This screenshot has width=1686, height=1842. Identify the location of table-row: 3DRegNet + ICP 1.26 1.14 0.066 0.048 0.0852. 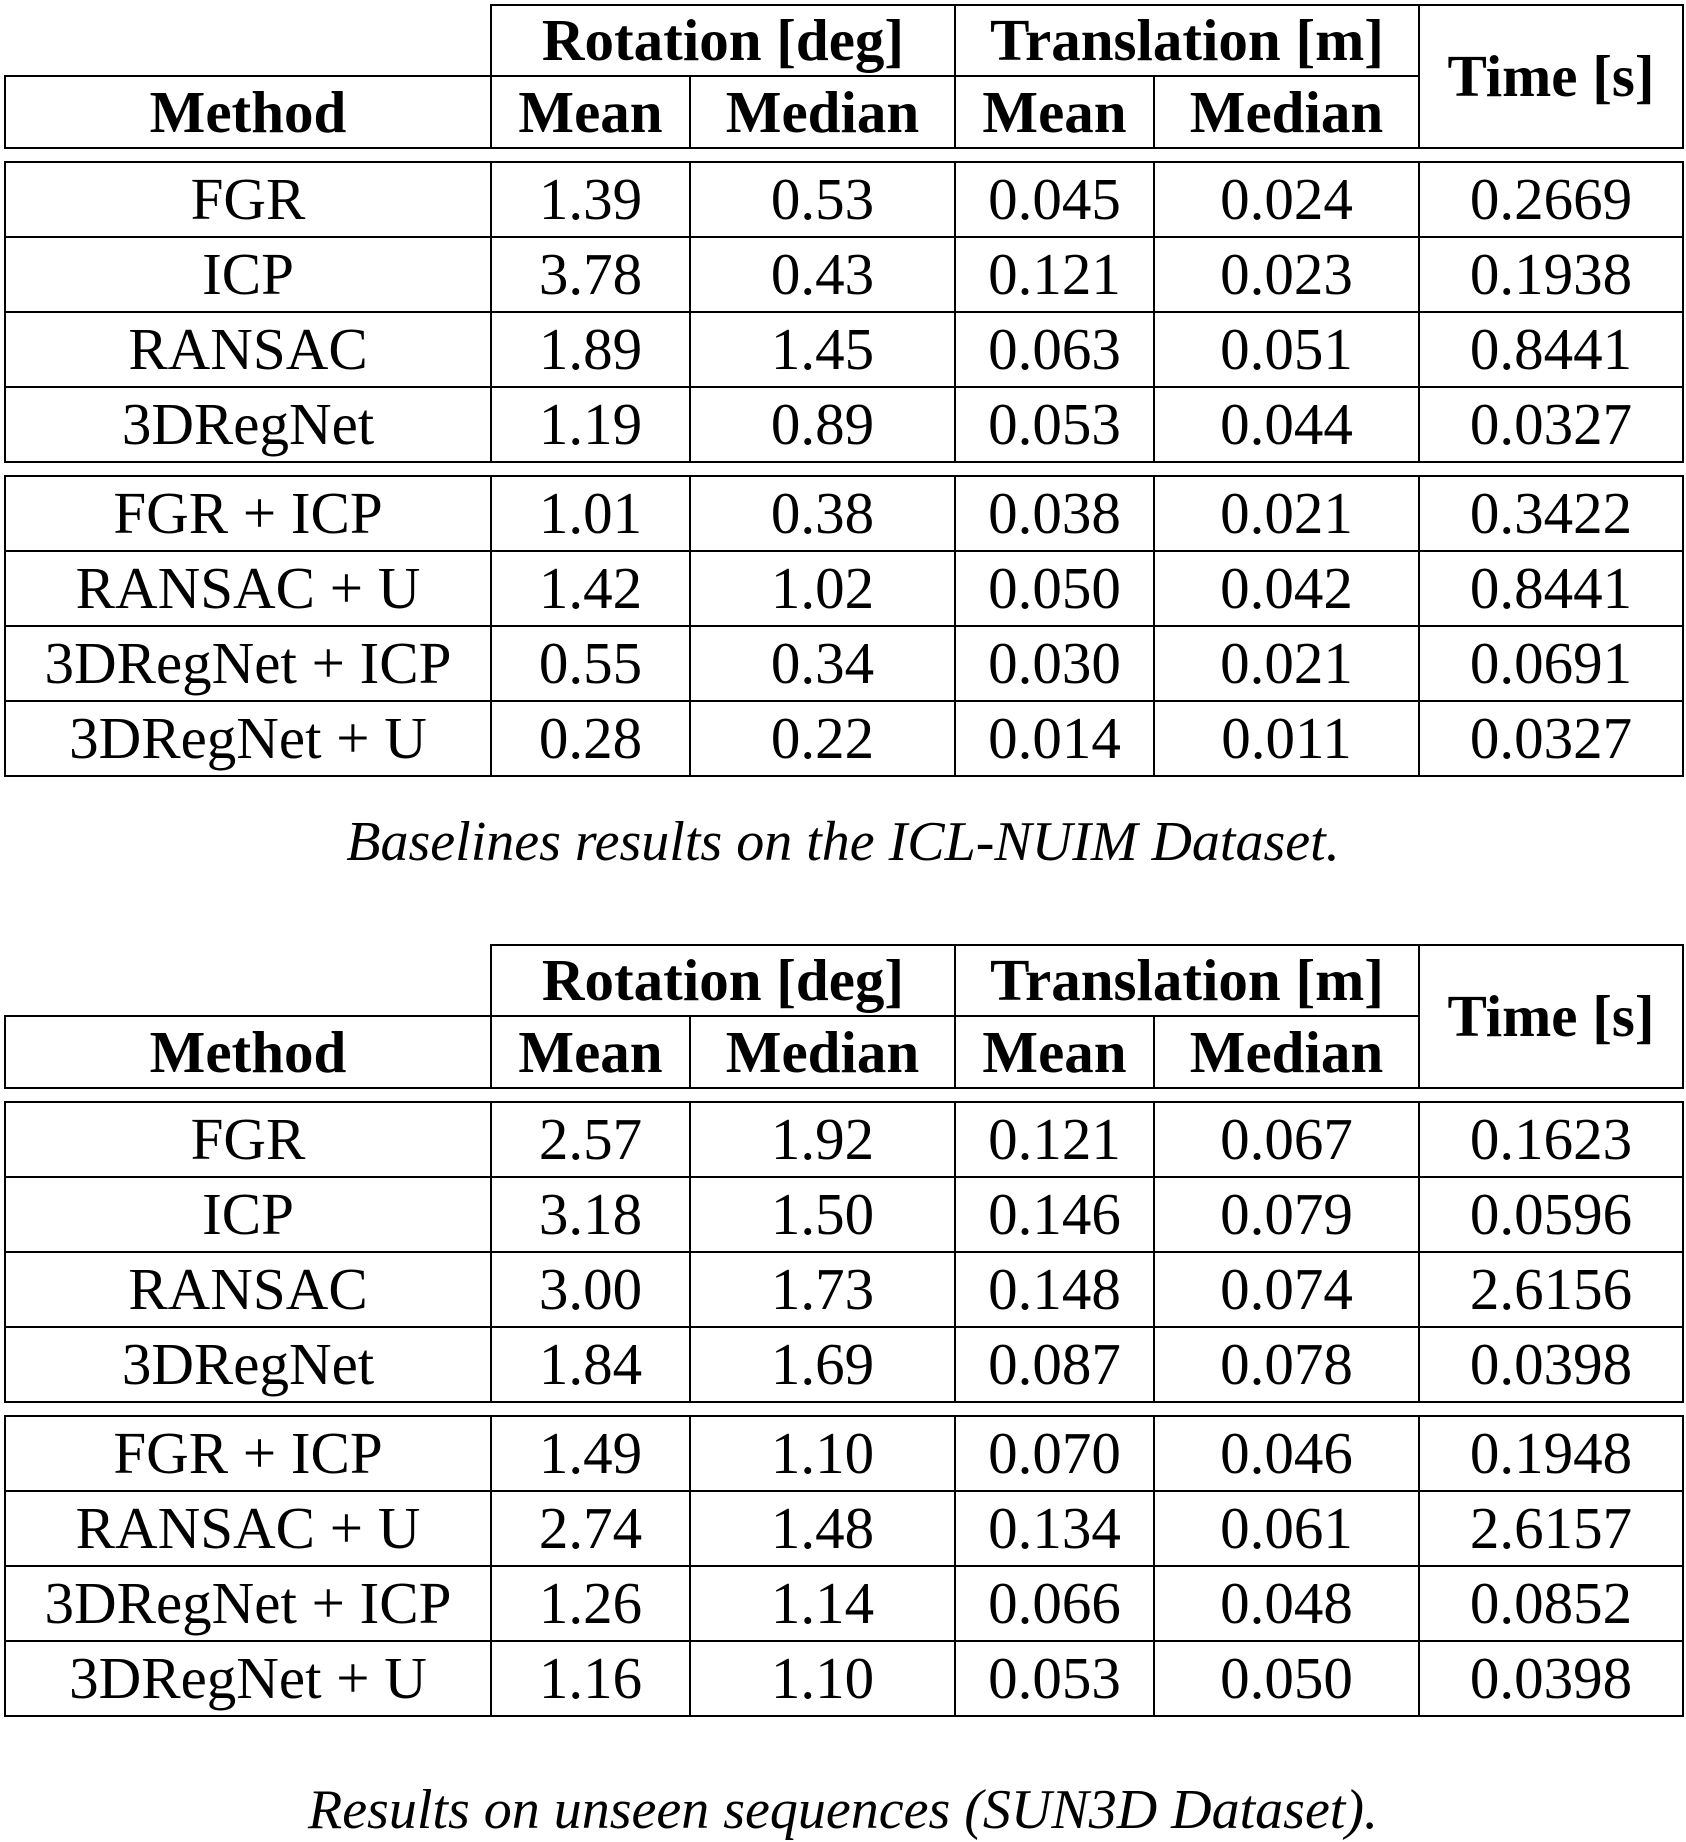
(844, 1603).